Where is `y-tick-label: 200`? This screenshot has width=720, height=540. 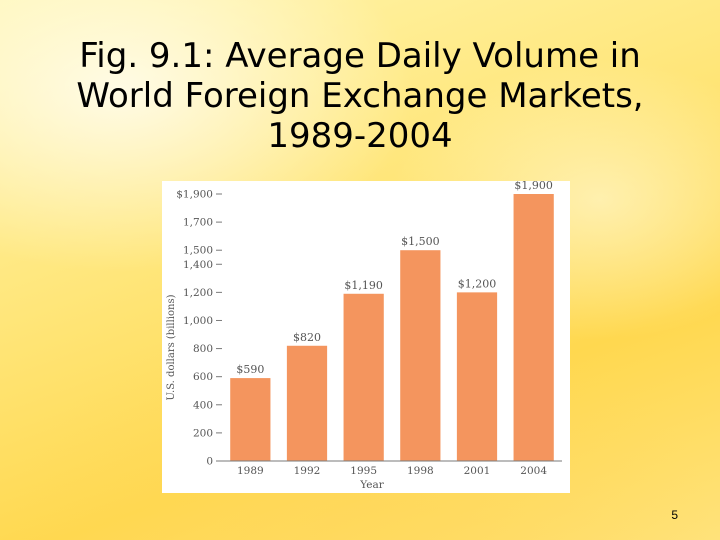
y-tick-label: 200 is located at coordinates (203, 433).